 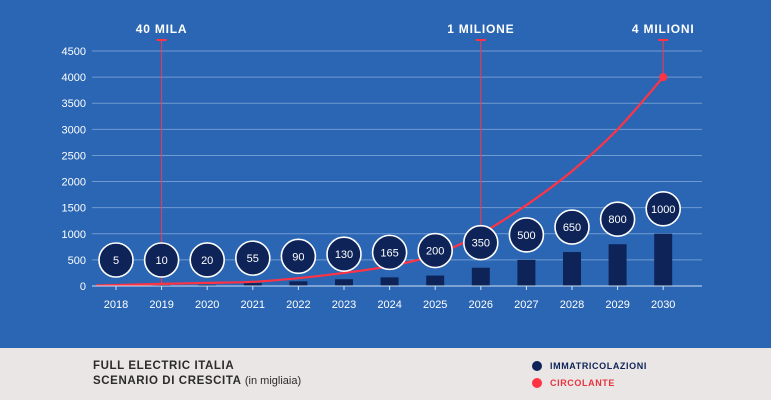 I want to click on legend-label-immatricolazioni: IMMATRICOLAZIONI, so click(x=598, y=366).